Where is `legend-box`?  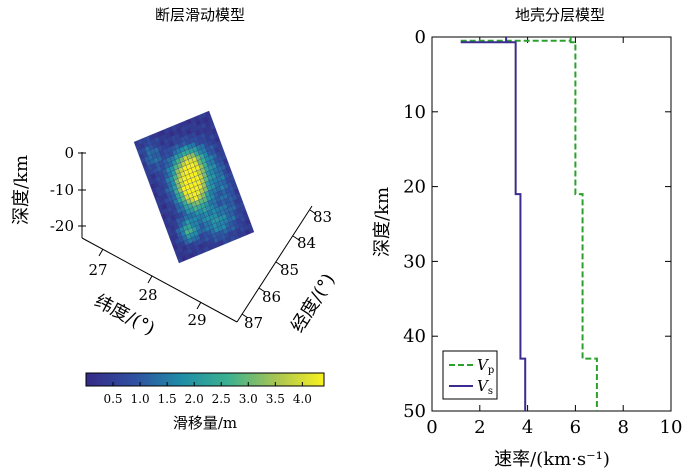 legend-box is located at coordinates (470, 375).